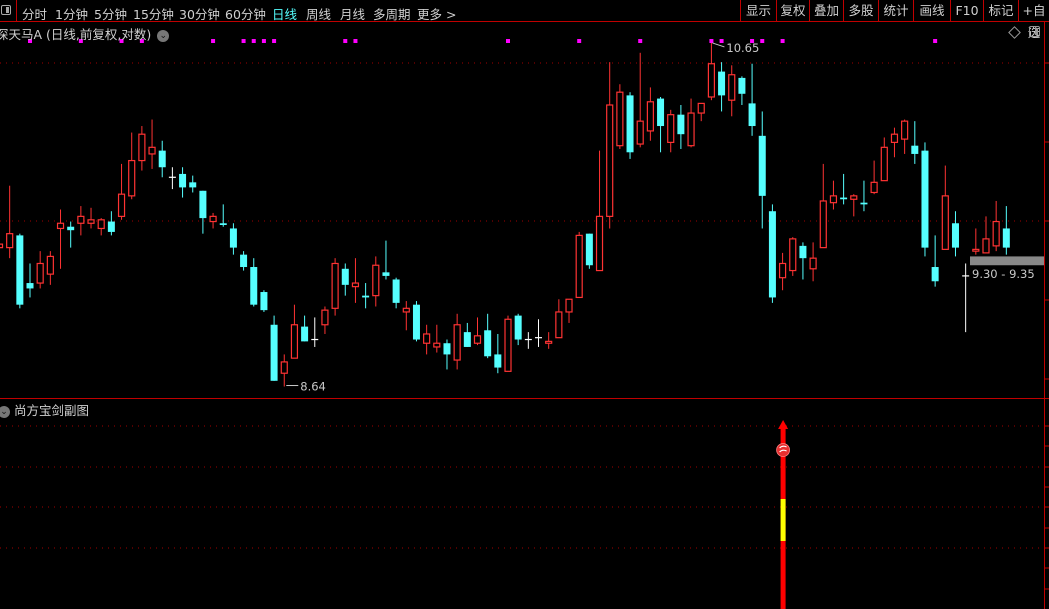 The width and height of the screenshot is (1049, 609). Describe the element at coordinates (319, 14) in the screenshot. I see `period-tab-weekly: 周线` at that location.